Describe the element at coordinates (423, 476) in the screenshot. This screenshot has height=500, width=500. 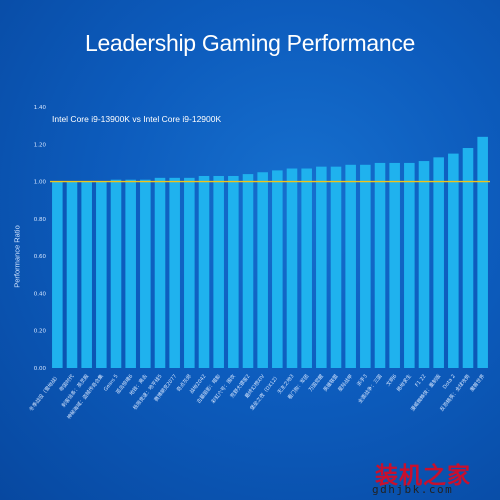
I see `watermark-text: 装机之家` at that location.